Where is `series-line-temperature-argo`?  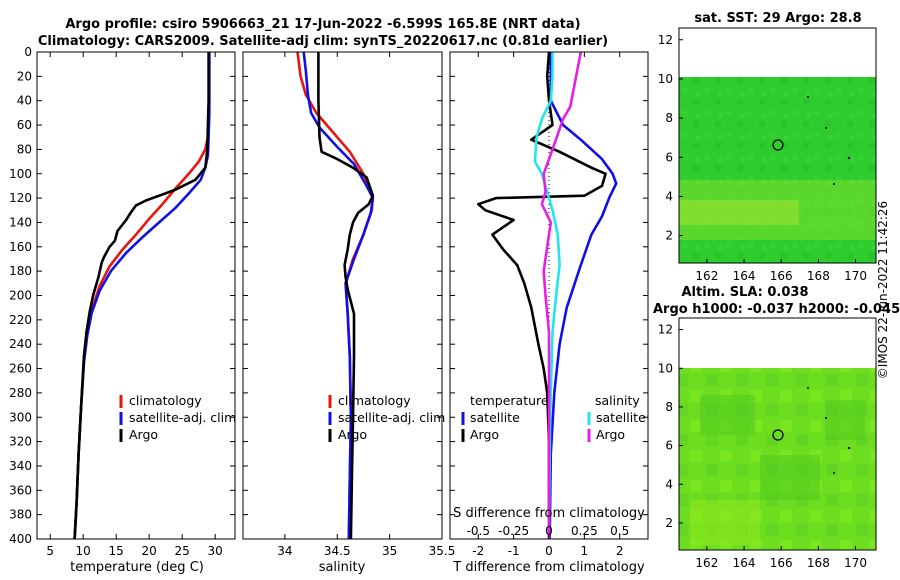
series-line-temperature-argo is located at coordinates (541, 295).